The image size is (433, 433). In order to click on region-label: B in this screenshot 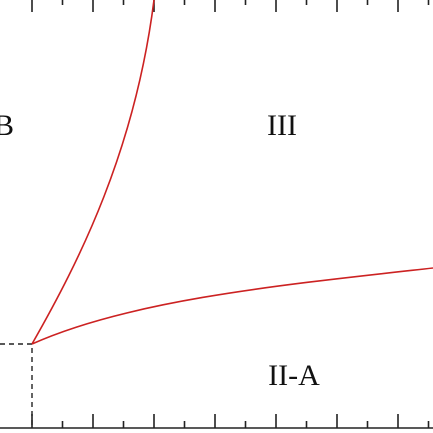, I will do `click(7, 125)`.